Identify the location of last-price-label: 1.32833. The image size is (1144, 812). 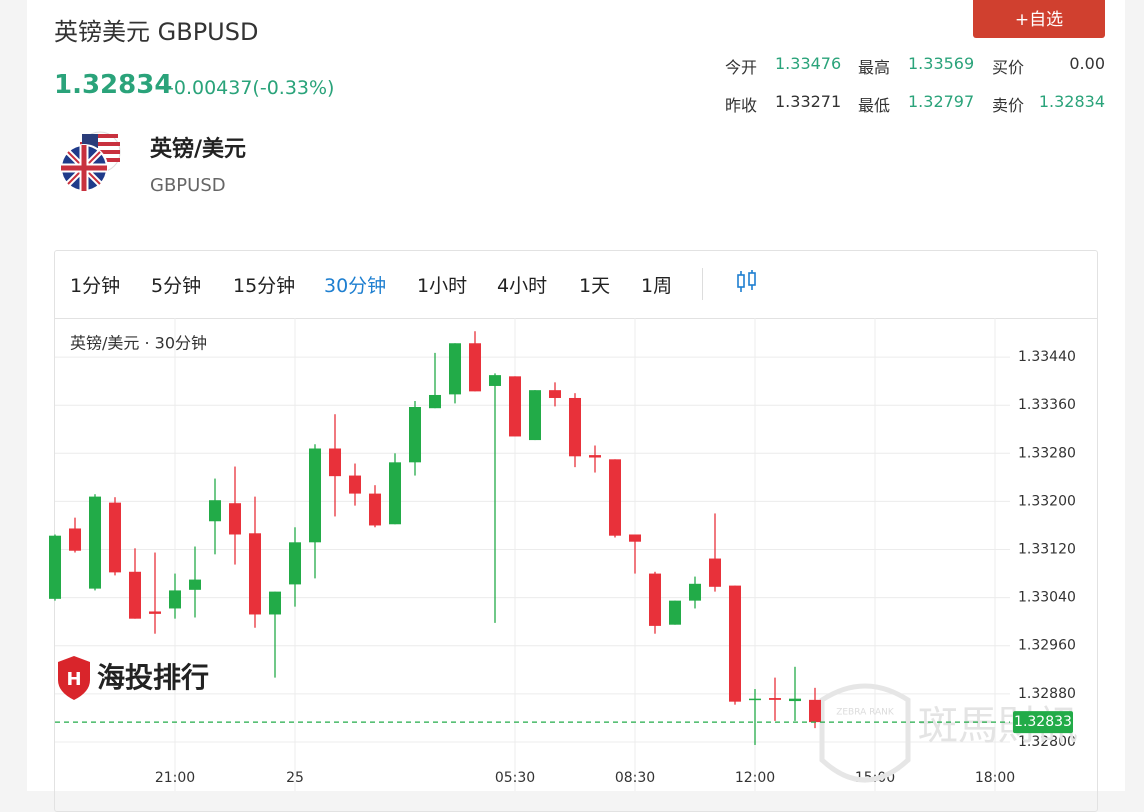
(1043, 722).